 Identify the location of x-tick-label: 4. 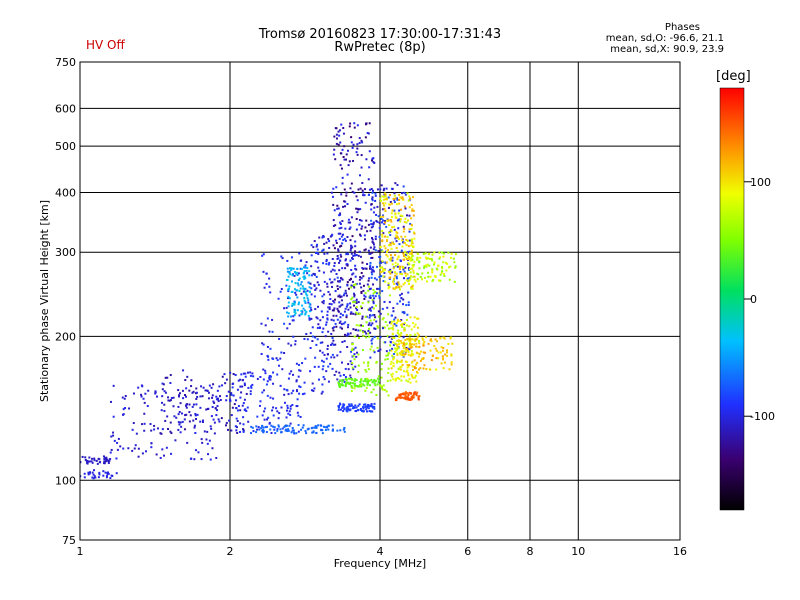
(380, 551).